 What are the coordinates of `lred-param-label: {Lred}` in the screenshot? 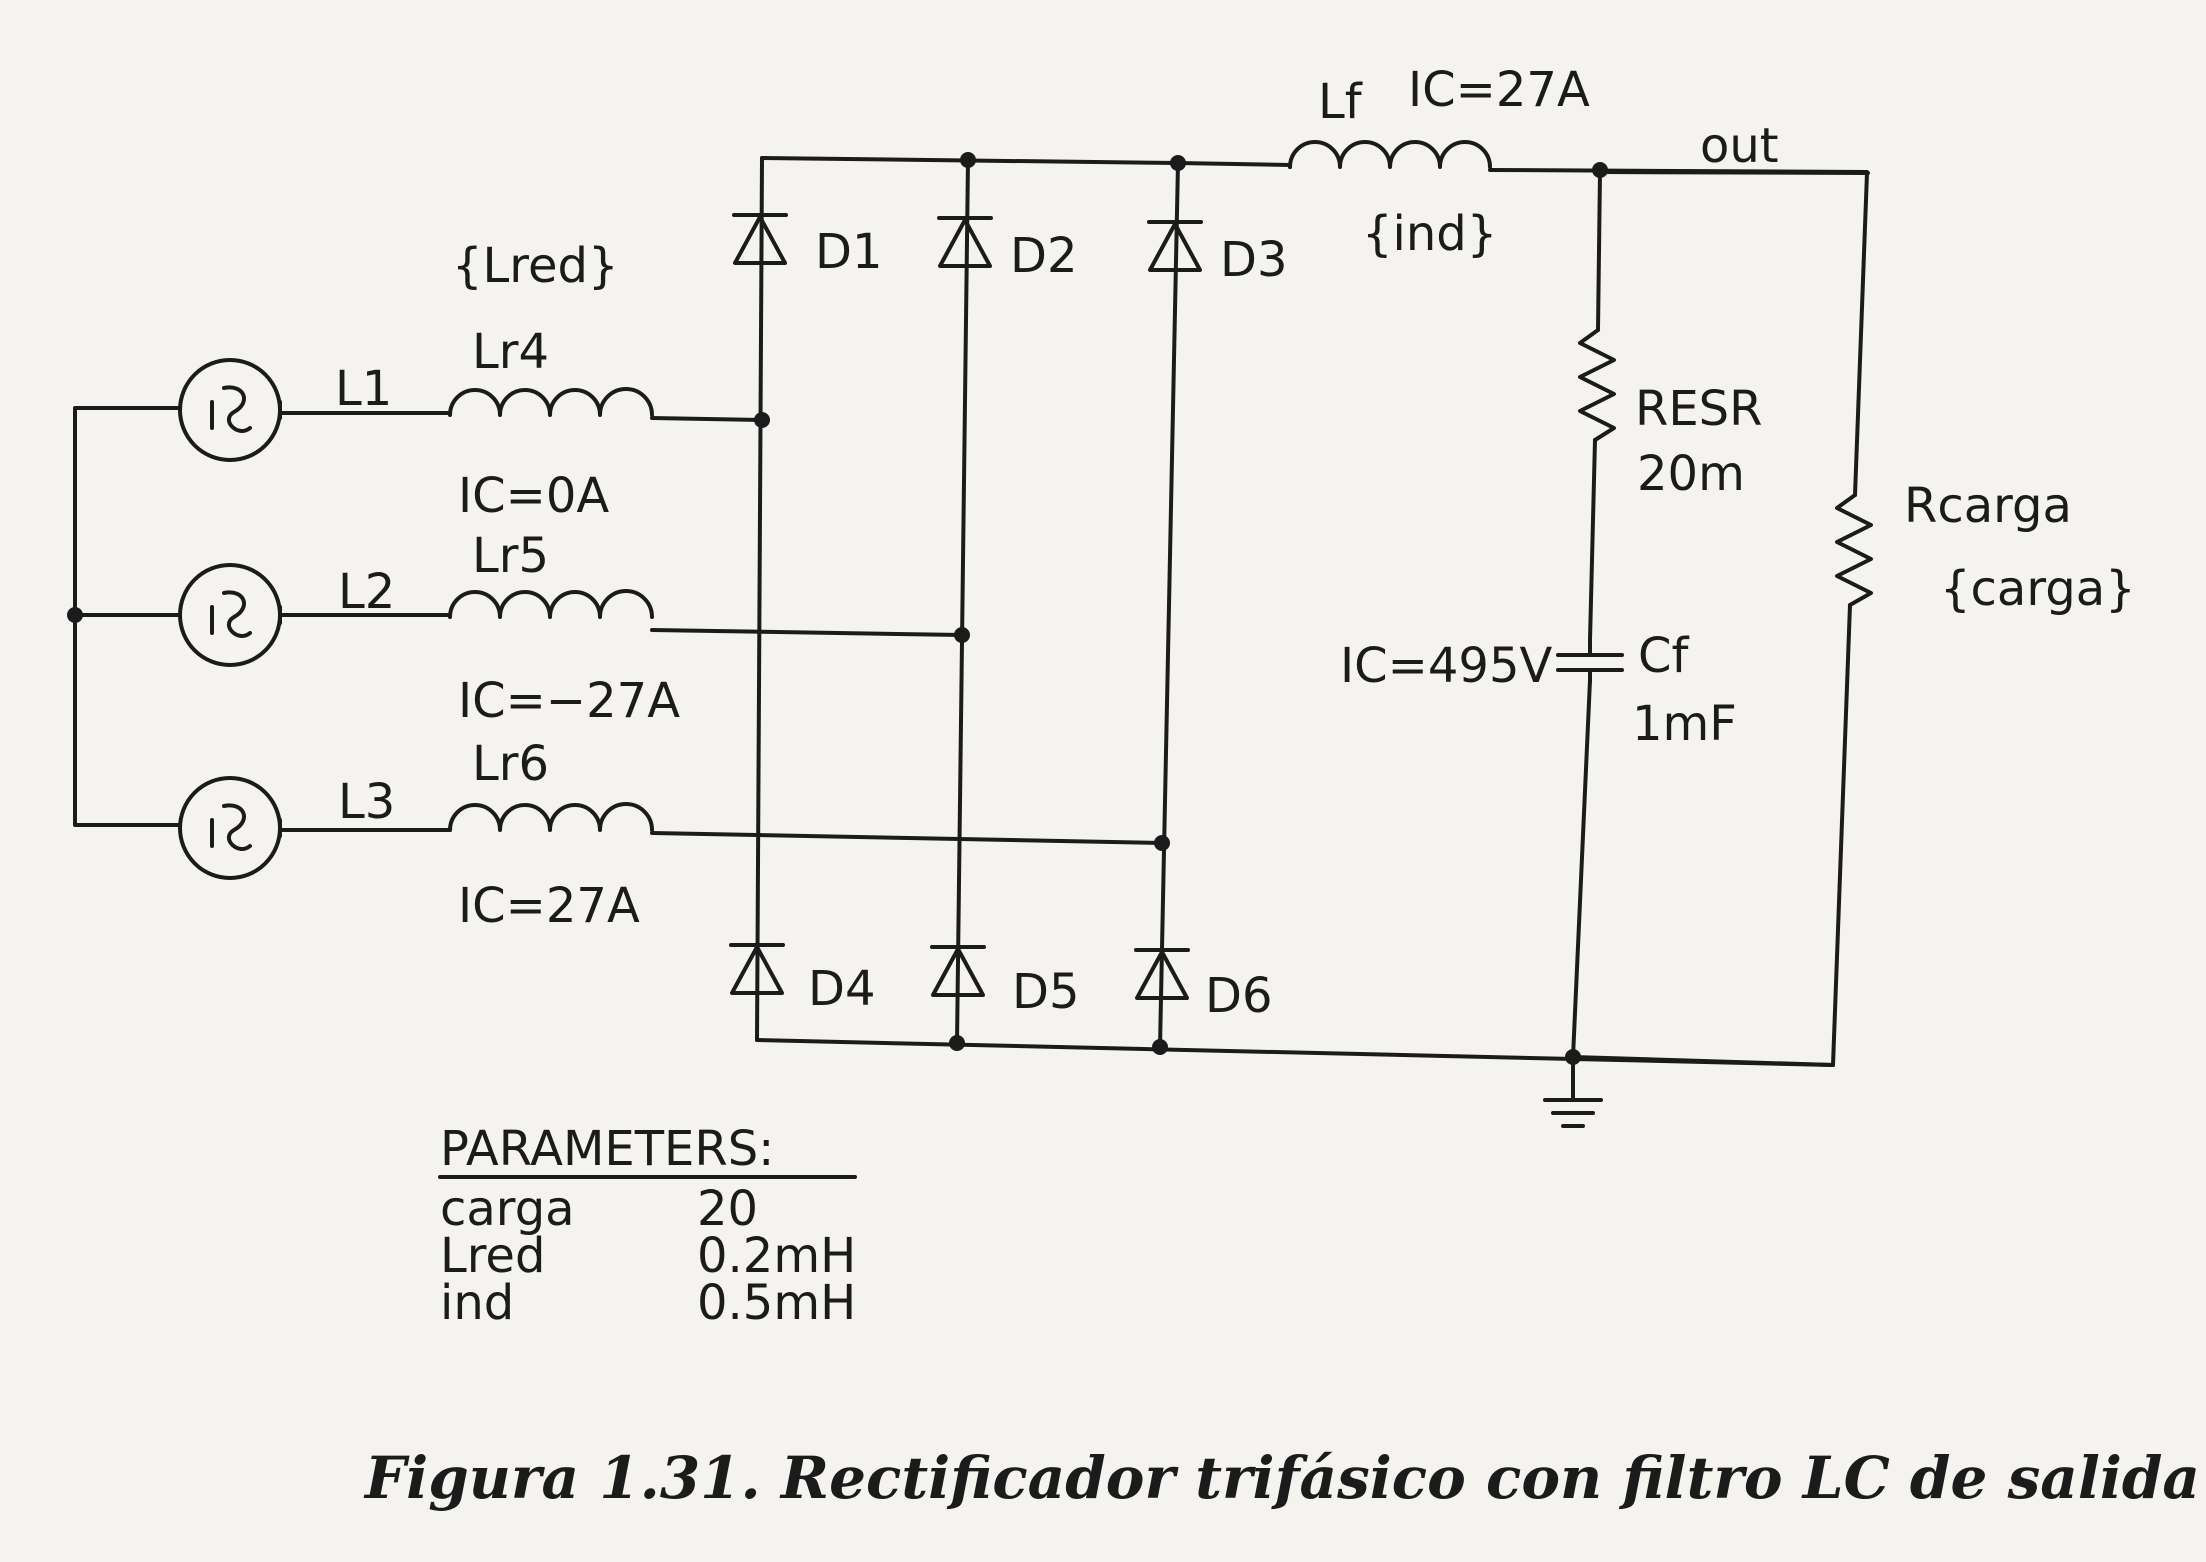 It's located at (535, 266).